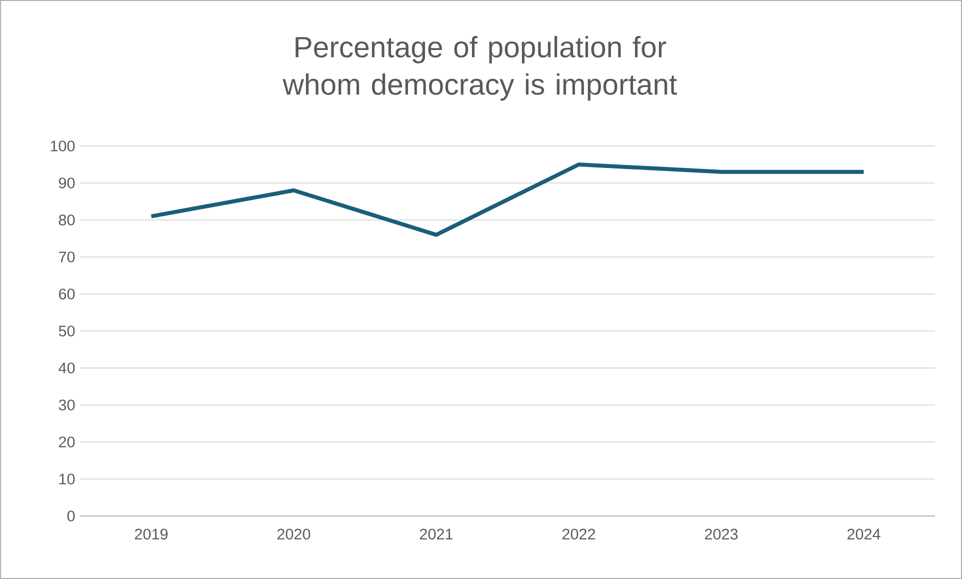 This screenshot has height=579, width=962. Describe the element at coordinates (721, 534) in the screenshot. I see `x-tick-label: 2023` at that location.